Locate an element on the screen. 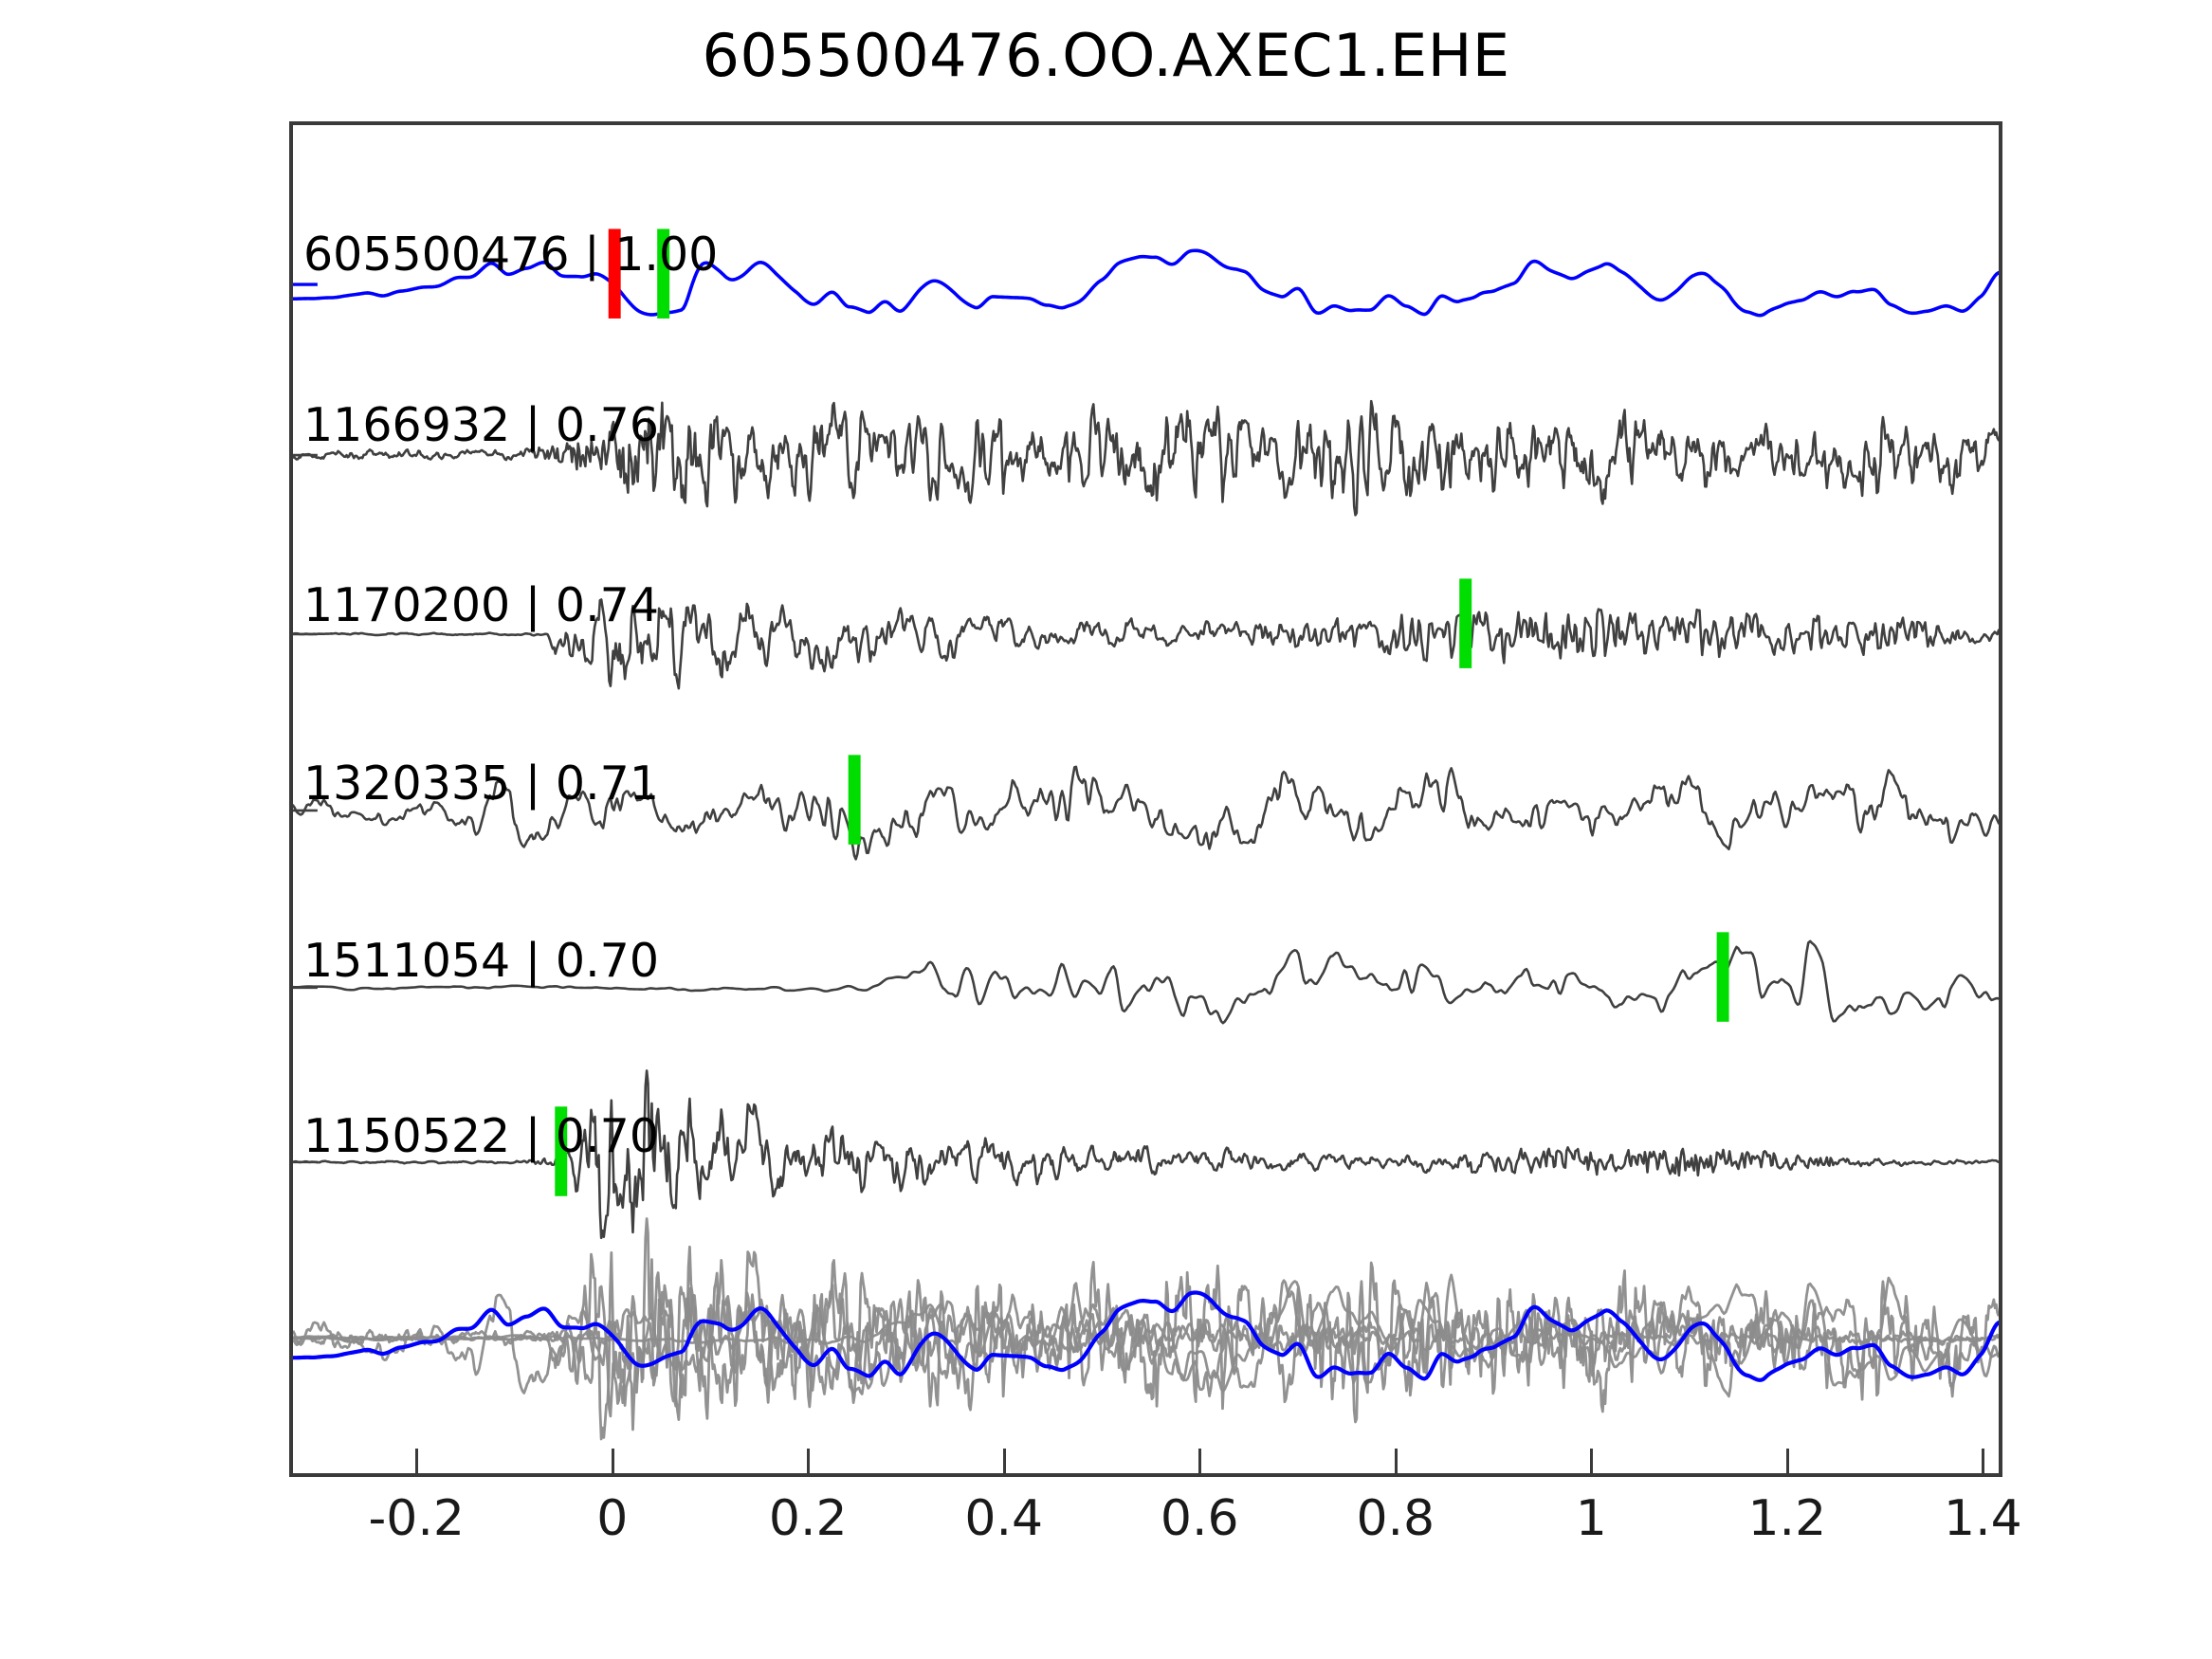 The width and height of the screenshot is (2212, 1659). page-title: 605500476.OO.AXEC1.EHE is located at coordinates (1106, 55).